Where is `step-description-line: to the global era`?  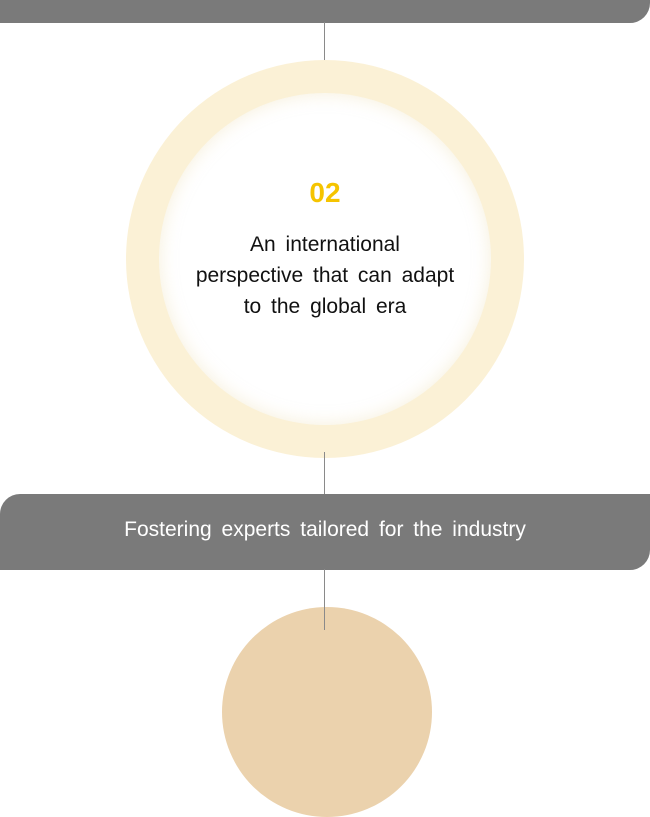
step-description-line: to the global era is located at coordinates (325, 306).